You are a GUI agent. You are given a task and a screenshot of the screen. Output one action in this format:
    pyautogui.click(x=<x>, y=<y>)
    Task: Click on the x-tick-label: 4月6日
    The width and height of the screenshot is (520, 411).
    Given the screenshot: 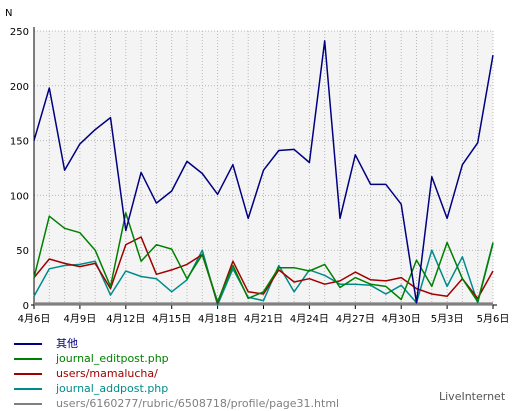 What is the action you would take?
    pyautogui.click(x=34, y=319)
    